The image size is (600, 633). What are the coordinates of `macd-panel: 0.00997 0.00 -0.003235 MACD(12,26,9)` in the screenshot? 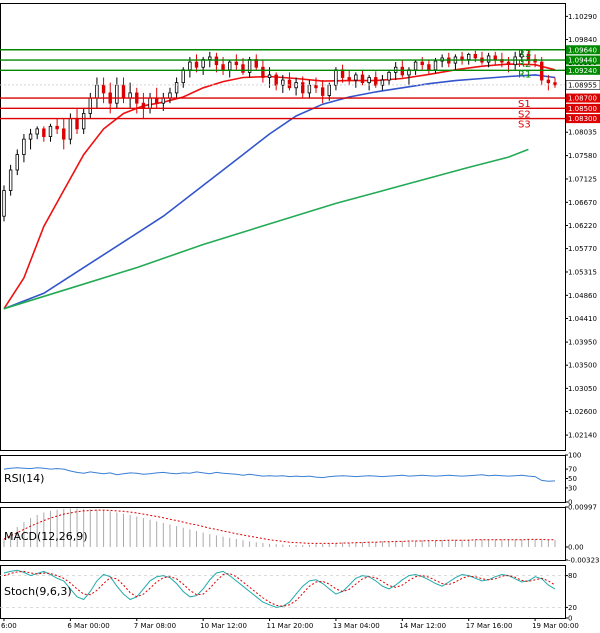 It's located at (300, 534).